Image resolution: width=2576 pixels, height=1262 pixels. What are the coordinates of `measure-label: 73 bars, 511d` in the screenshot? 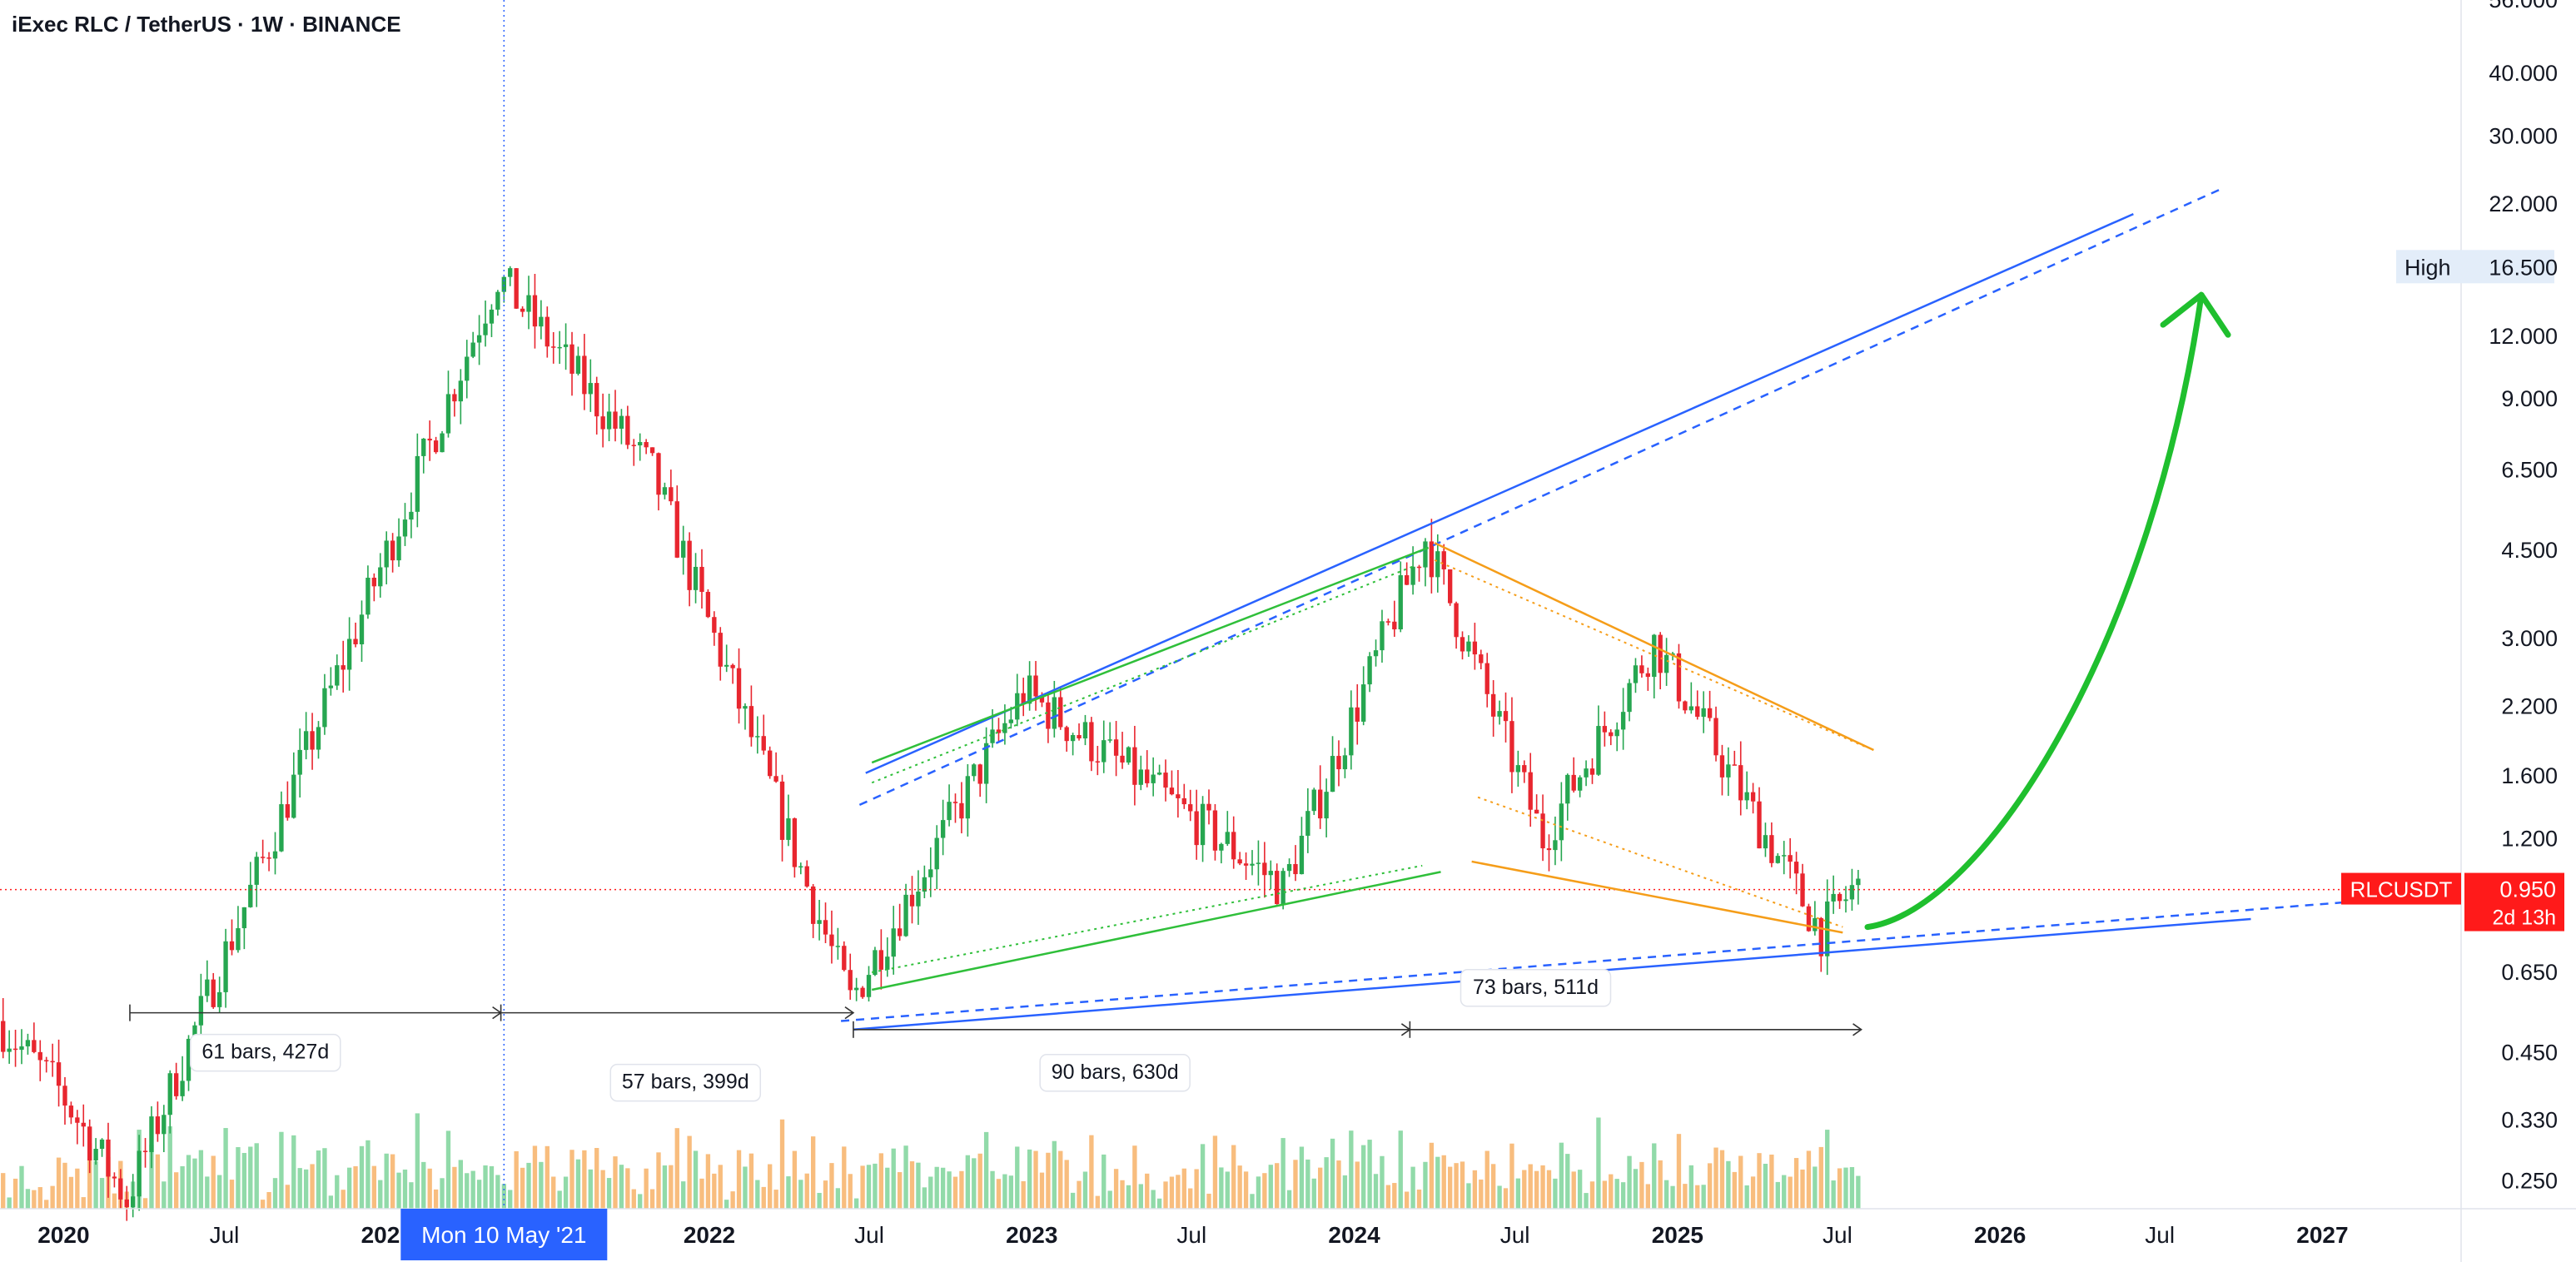 It's located at (1536, 987).